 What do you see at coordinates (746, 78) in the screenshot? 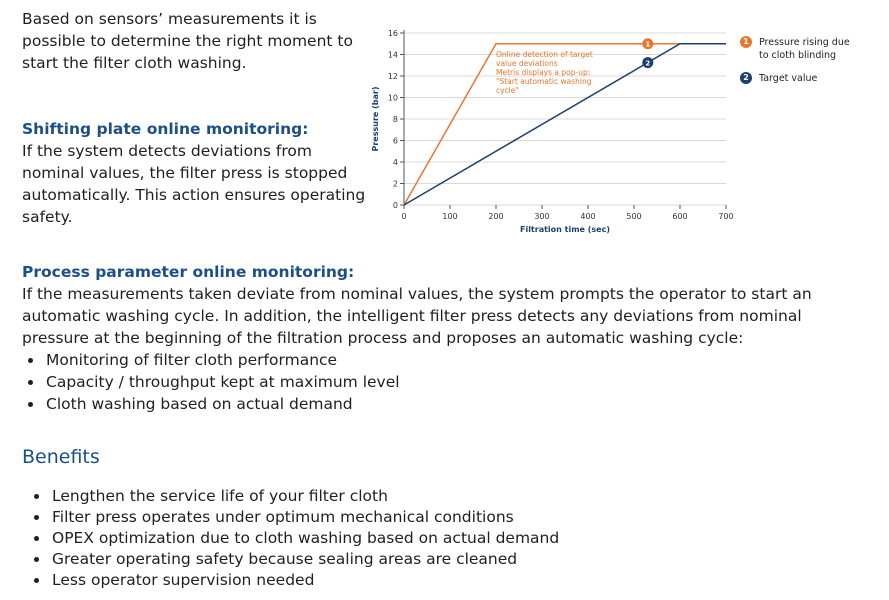
I see `legend-marker: 2` at bounding box center [746, 78].